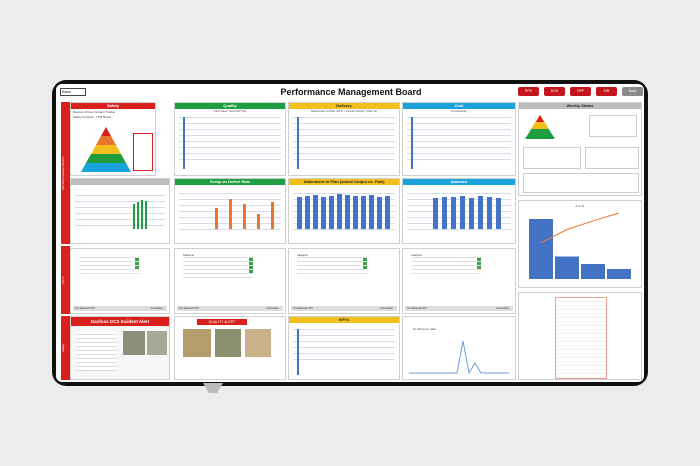 The width and height of the screenshot is (700, 466). Describe the element at coordinates (580, 336) in the screenshot. I see `data-table-panel` at that location.